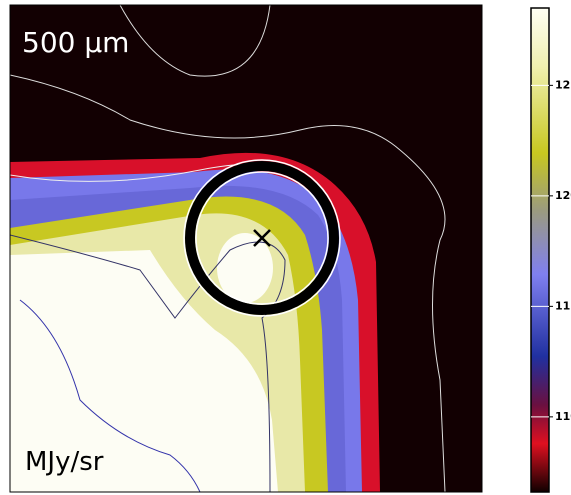  What do you see at coordinates (563, 84) in the screenshot?
I see `colorbar-tick-label: 125` at bounding box center [563, 84].